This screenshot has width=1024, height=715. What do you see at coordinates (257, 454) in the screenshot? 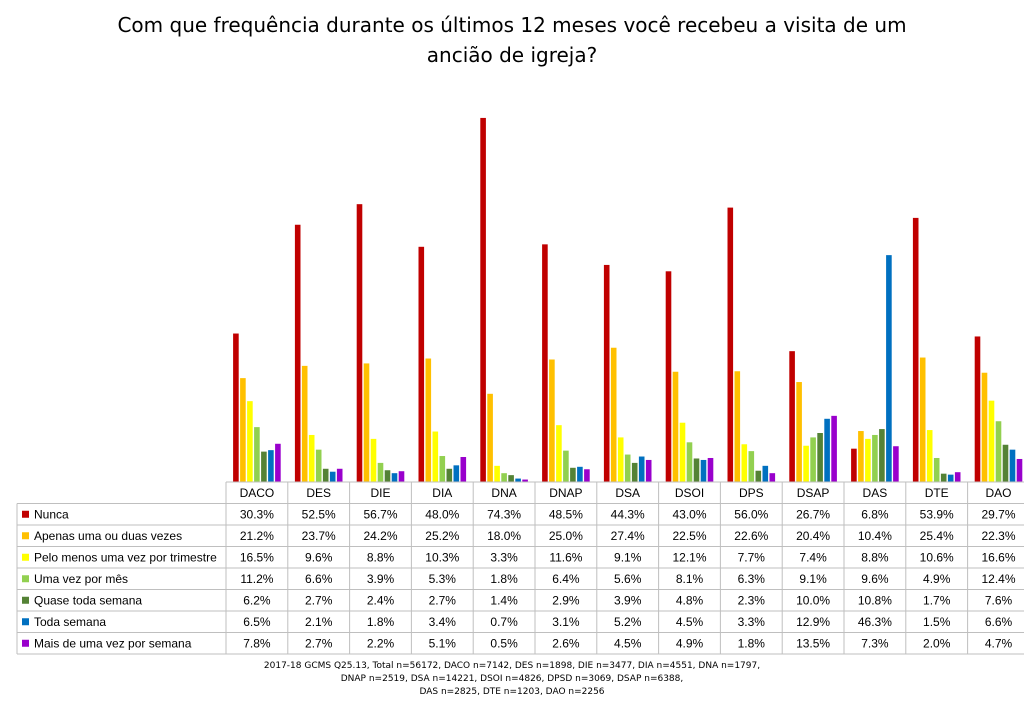
I see `bar-uma-vez-por-mes-daco` at bounding box center [257, 454].